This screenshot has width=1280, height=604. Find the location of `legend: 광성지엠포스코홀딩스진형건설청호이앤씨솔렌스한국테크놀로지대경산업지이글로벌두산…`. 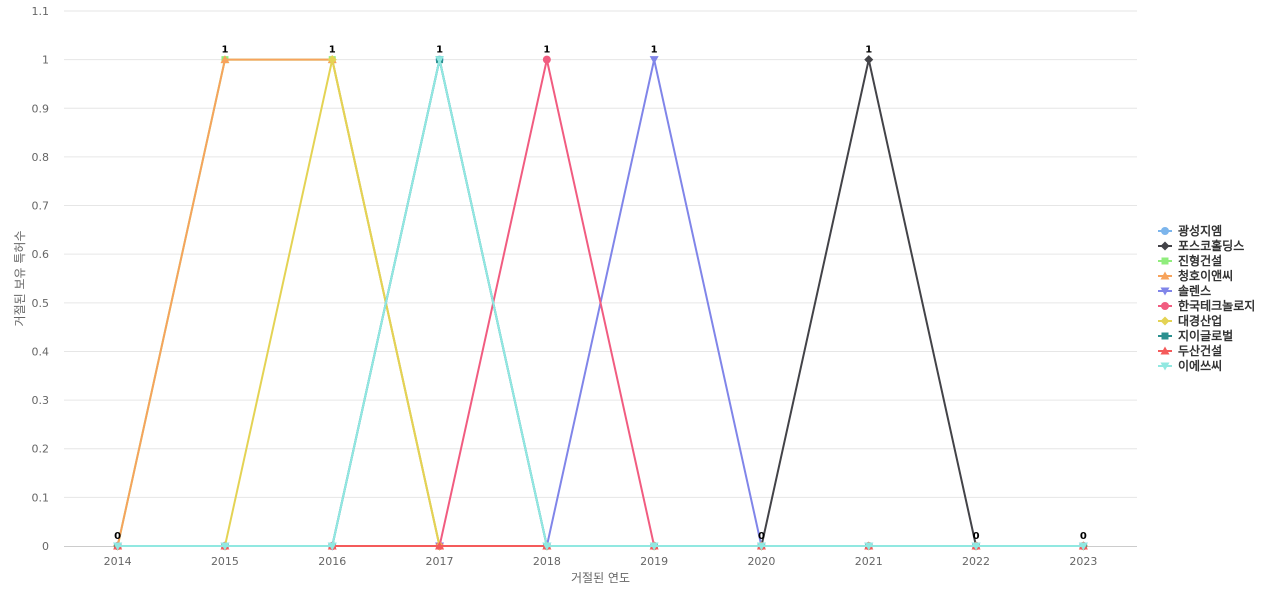

legend: 광성지엠포스코홀딩스진형건설청호이앤씨솔렌스한국테크놀로지대경산업지이글로벌두산… is located at coordinates (1206, 298).